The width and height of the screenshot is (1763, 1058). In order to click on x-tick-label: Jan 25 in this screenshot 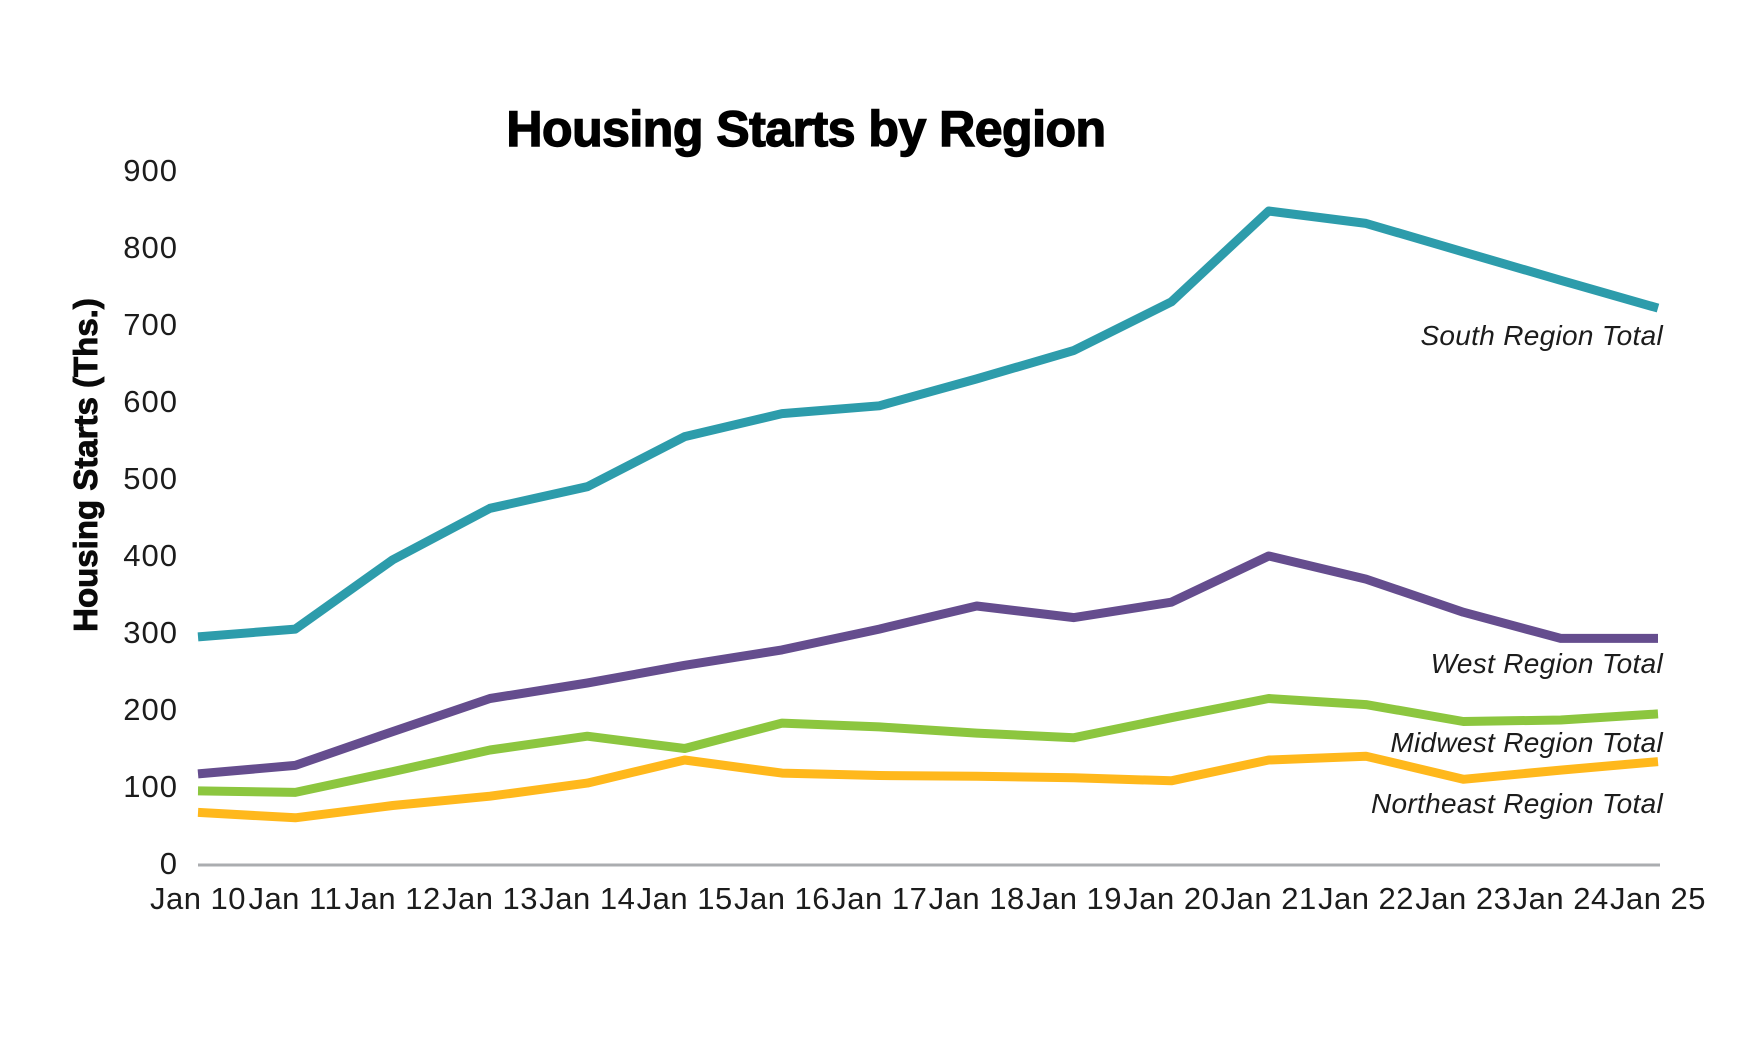, I will do `click(1658, 898)`.